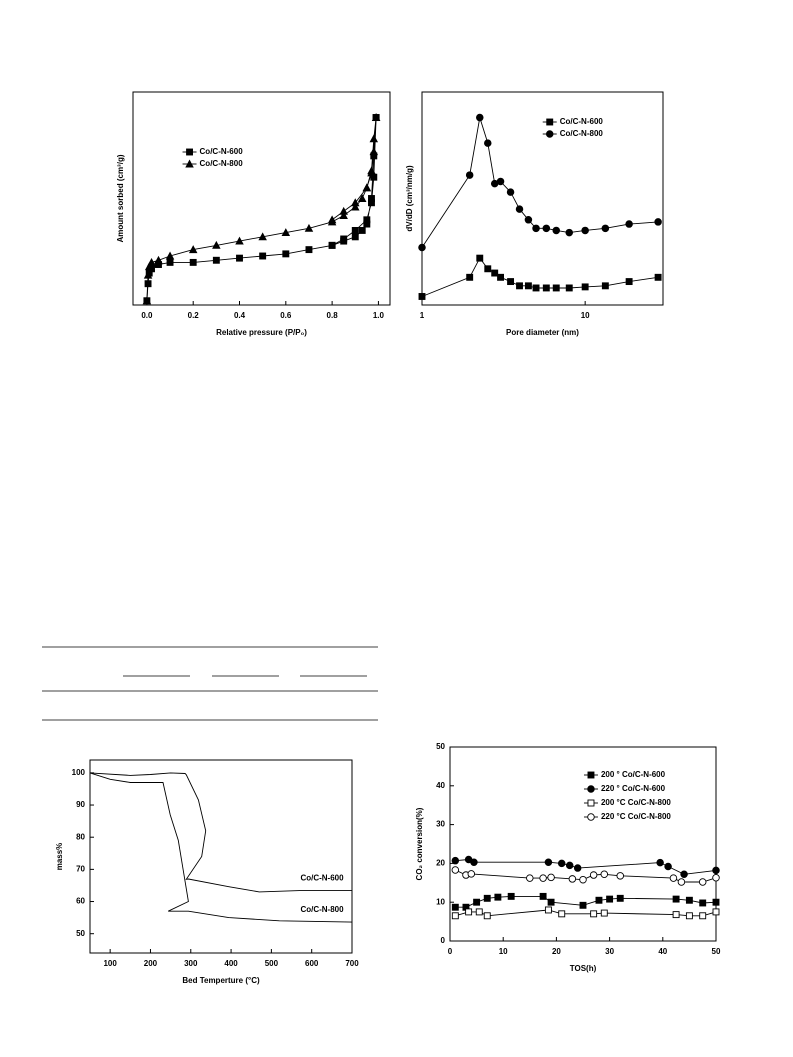 This screenshot has height=1057, width=793. Describe the element at coordinates (80, 868) in the screenshot. I see `y-tick-label: 70` at that location.